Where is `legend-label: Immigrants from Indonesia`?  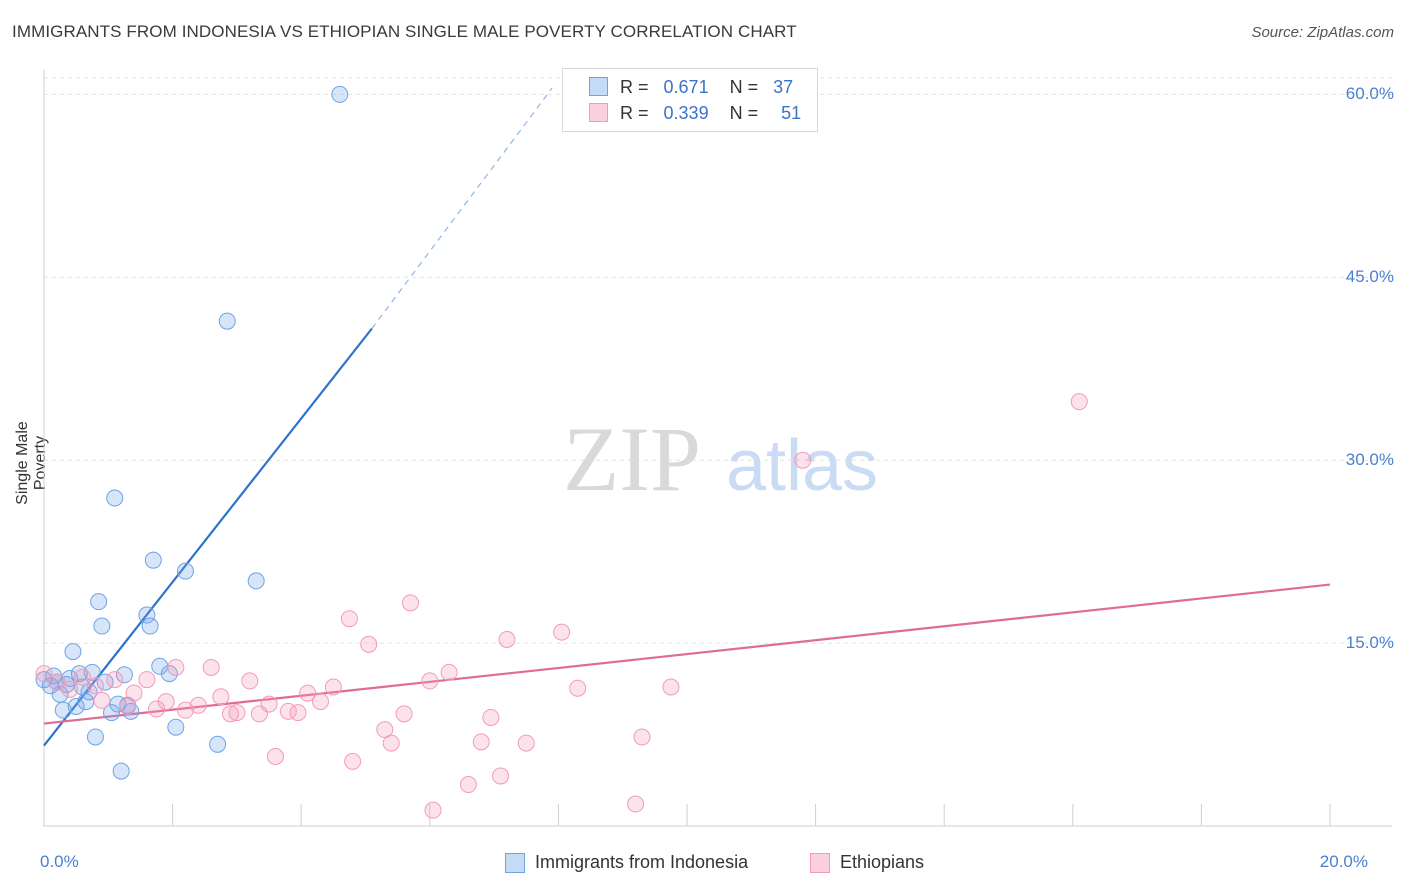
legend-label: Immigrants from Indonesia is located at coordinates (642, 862).